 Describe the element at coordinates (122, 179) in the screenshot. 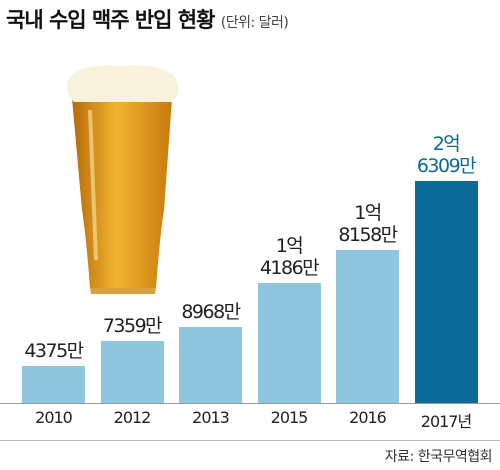

I see `beer-glass-illustration` at that location.